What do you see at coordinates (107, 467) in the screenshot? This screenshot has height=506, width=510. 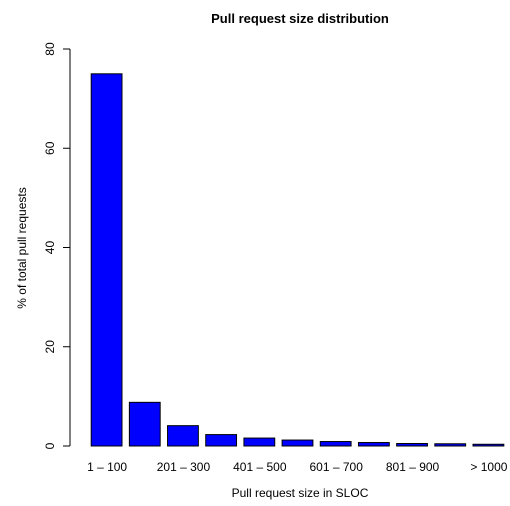 I see `x-tick-label: 1 – 100` at bounding box center [107, 467].